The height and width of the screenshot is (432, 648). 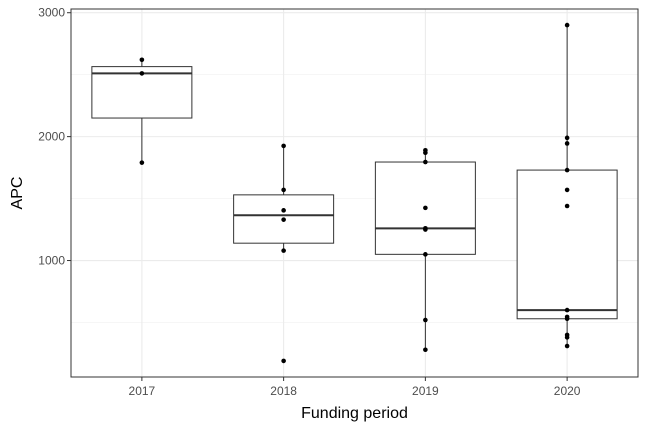 What do you see at coordinates (51, 261) in the screenshot?
I see `y-tick-label: 1000` at bounding box center [51, 261].